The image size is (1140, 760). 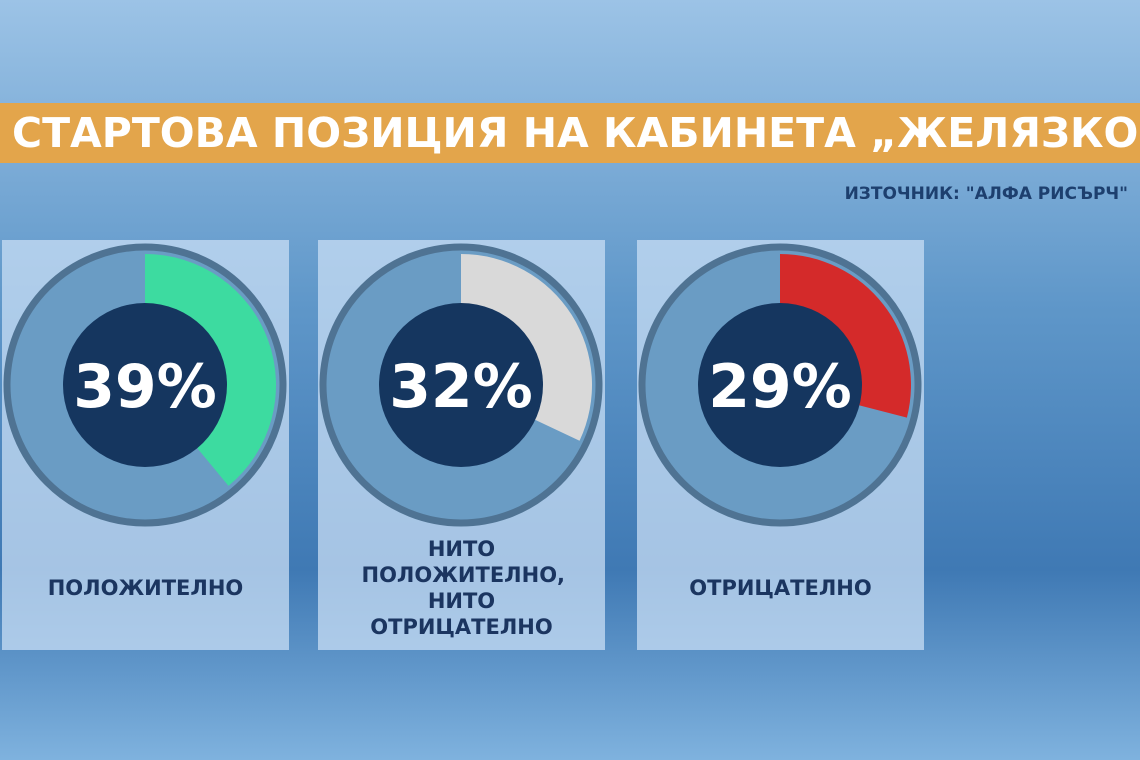 What do you see at coordinates (463, 588) in the screenshot?
I see `category-label: НИТО ПОЛОЖИТЕЛНО, НИТО ОТРИЦАТЕЛНО` at bounding box center [463, 588].